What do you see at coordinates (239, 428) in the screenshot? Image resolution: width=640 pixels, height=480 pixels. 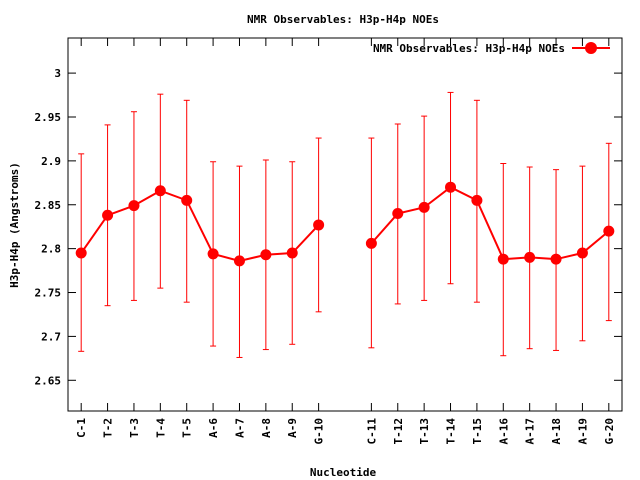 I see `x-tick-label: A-7` at bounding box center [239, 428].